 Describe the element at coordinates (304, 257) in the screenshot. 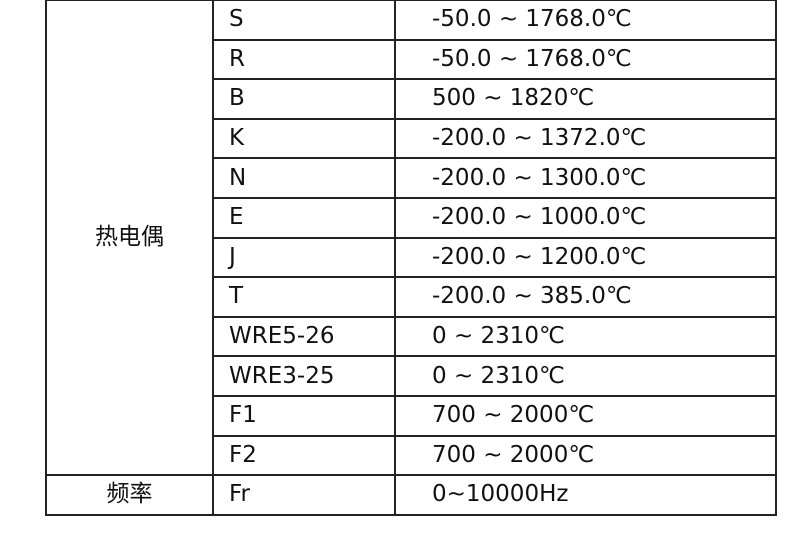

I see `type-cell: J` at that location.